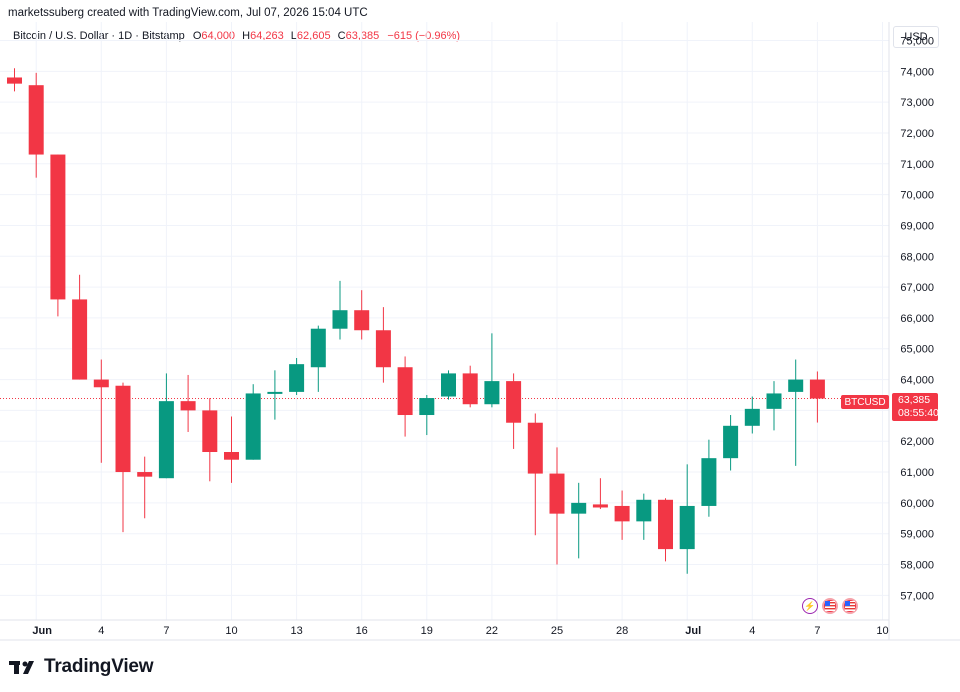 Image resolution: width=960 pixels, height=692 pixels. Describe the element at coordinates (99, 36) in the screenshot. I see `symbol-description: Bitcoin / U.S. Dollar · 1D · Bitstamp` at that location.